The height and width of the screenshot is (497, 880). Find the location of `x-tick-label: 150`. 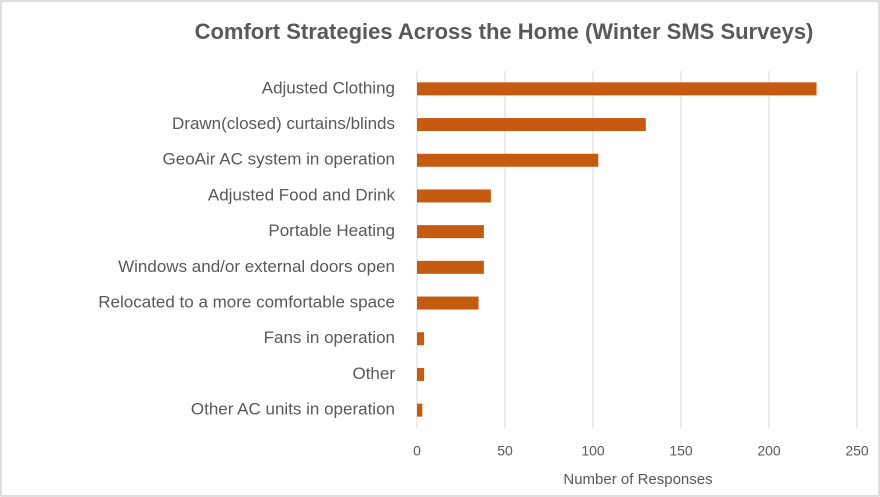

x-tick-label: 150 is located at coordinates (681, 451).